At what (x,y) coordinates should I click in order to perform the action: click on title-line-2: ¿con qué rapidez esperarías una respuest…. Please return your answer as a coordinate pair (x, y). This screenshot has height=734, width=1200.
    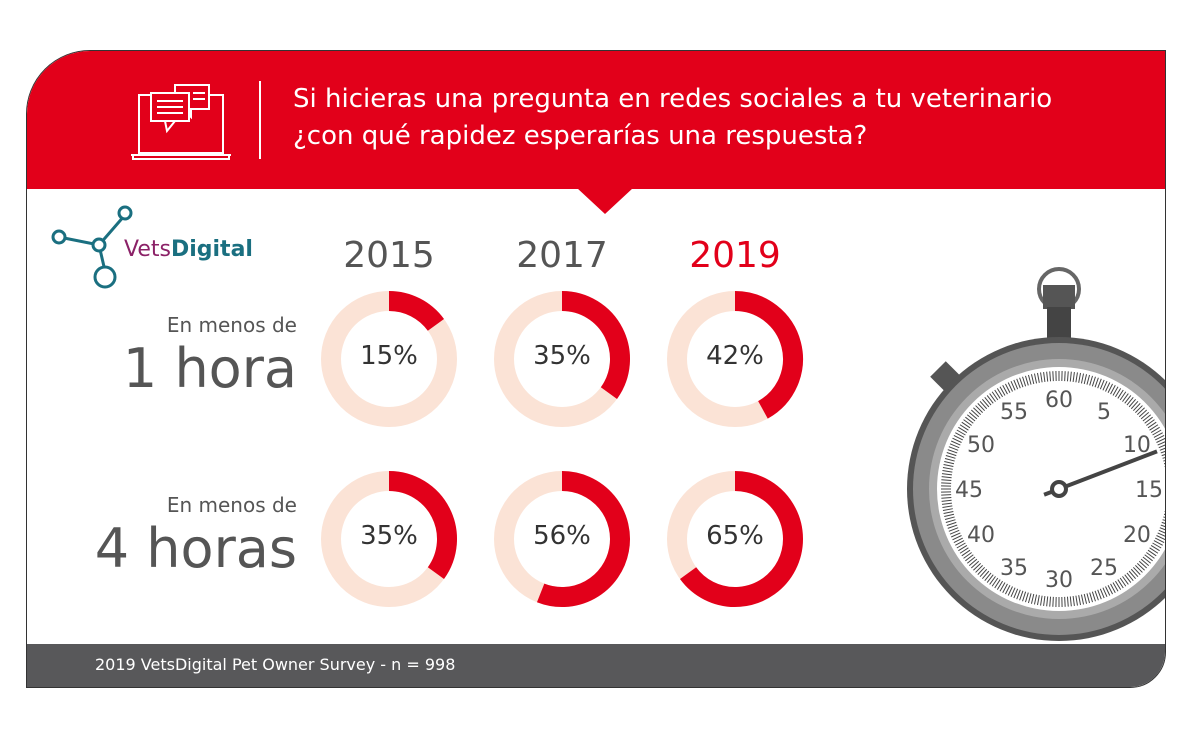
    Looking at the image, I should click on (580, 136).